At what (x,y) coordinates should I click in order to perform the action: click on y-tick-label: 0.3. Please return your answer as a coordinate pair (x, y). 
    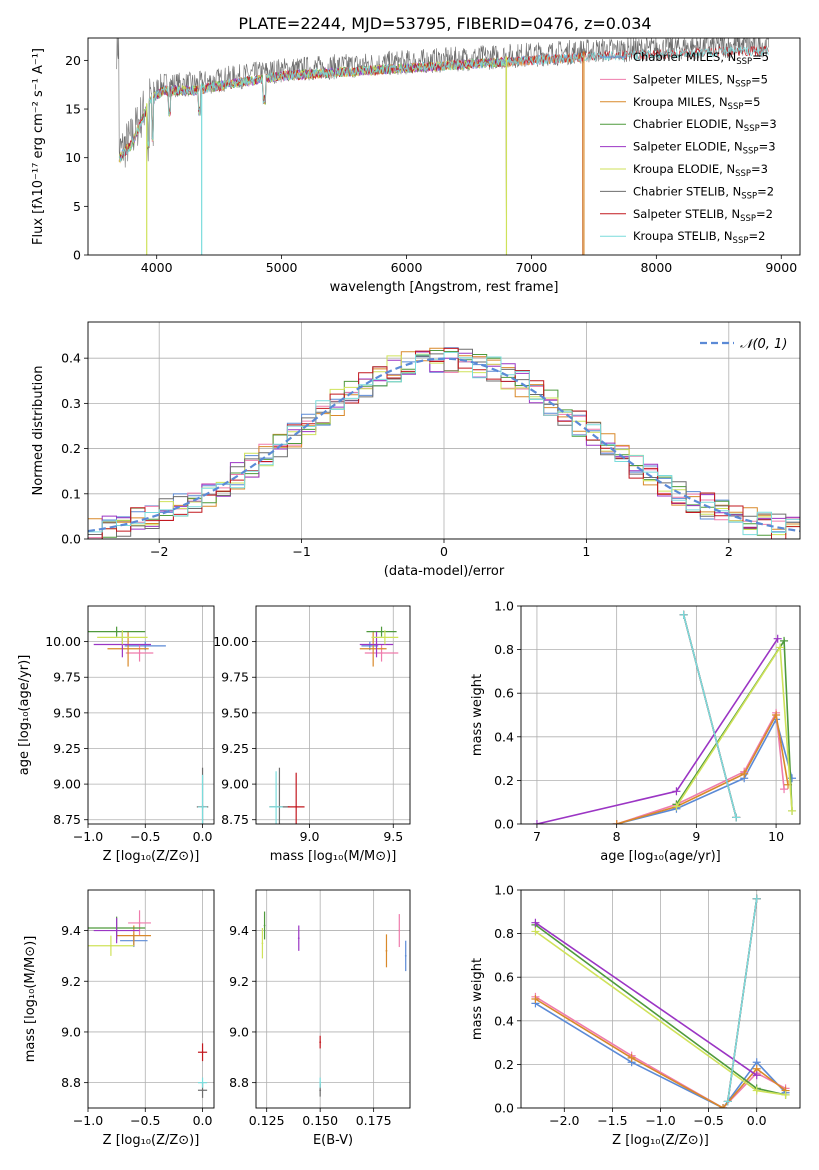
    Looking at the image, I should click on (71, 403).